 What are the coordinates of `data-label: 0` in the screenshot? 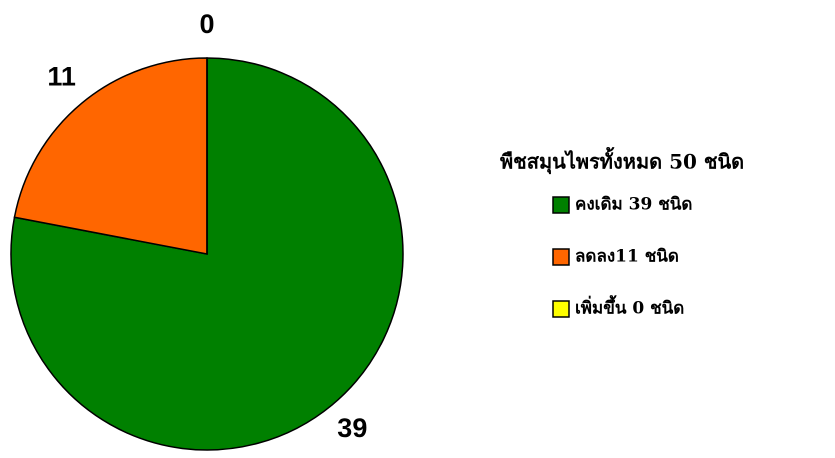 It's located at (206, 24).